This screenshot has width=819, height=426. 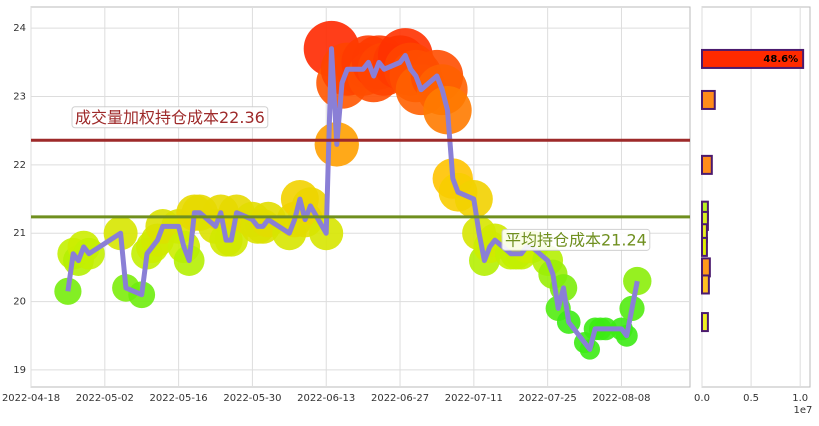 I want to click on bar-label: 48.6%, so click(x=780, y=59).